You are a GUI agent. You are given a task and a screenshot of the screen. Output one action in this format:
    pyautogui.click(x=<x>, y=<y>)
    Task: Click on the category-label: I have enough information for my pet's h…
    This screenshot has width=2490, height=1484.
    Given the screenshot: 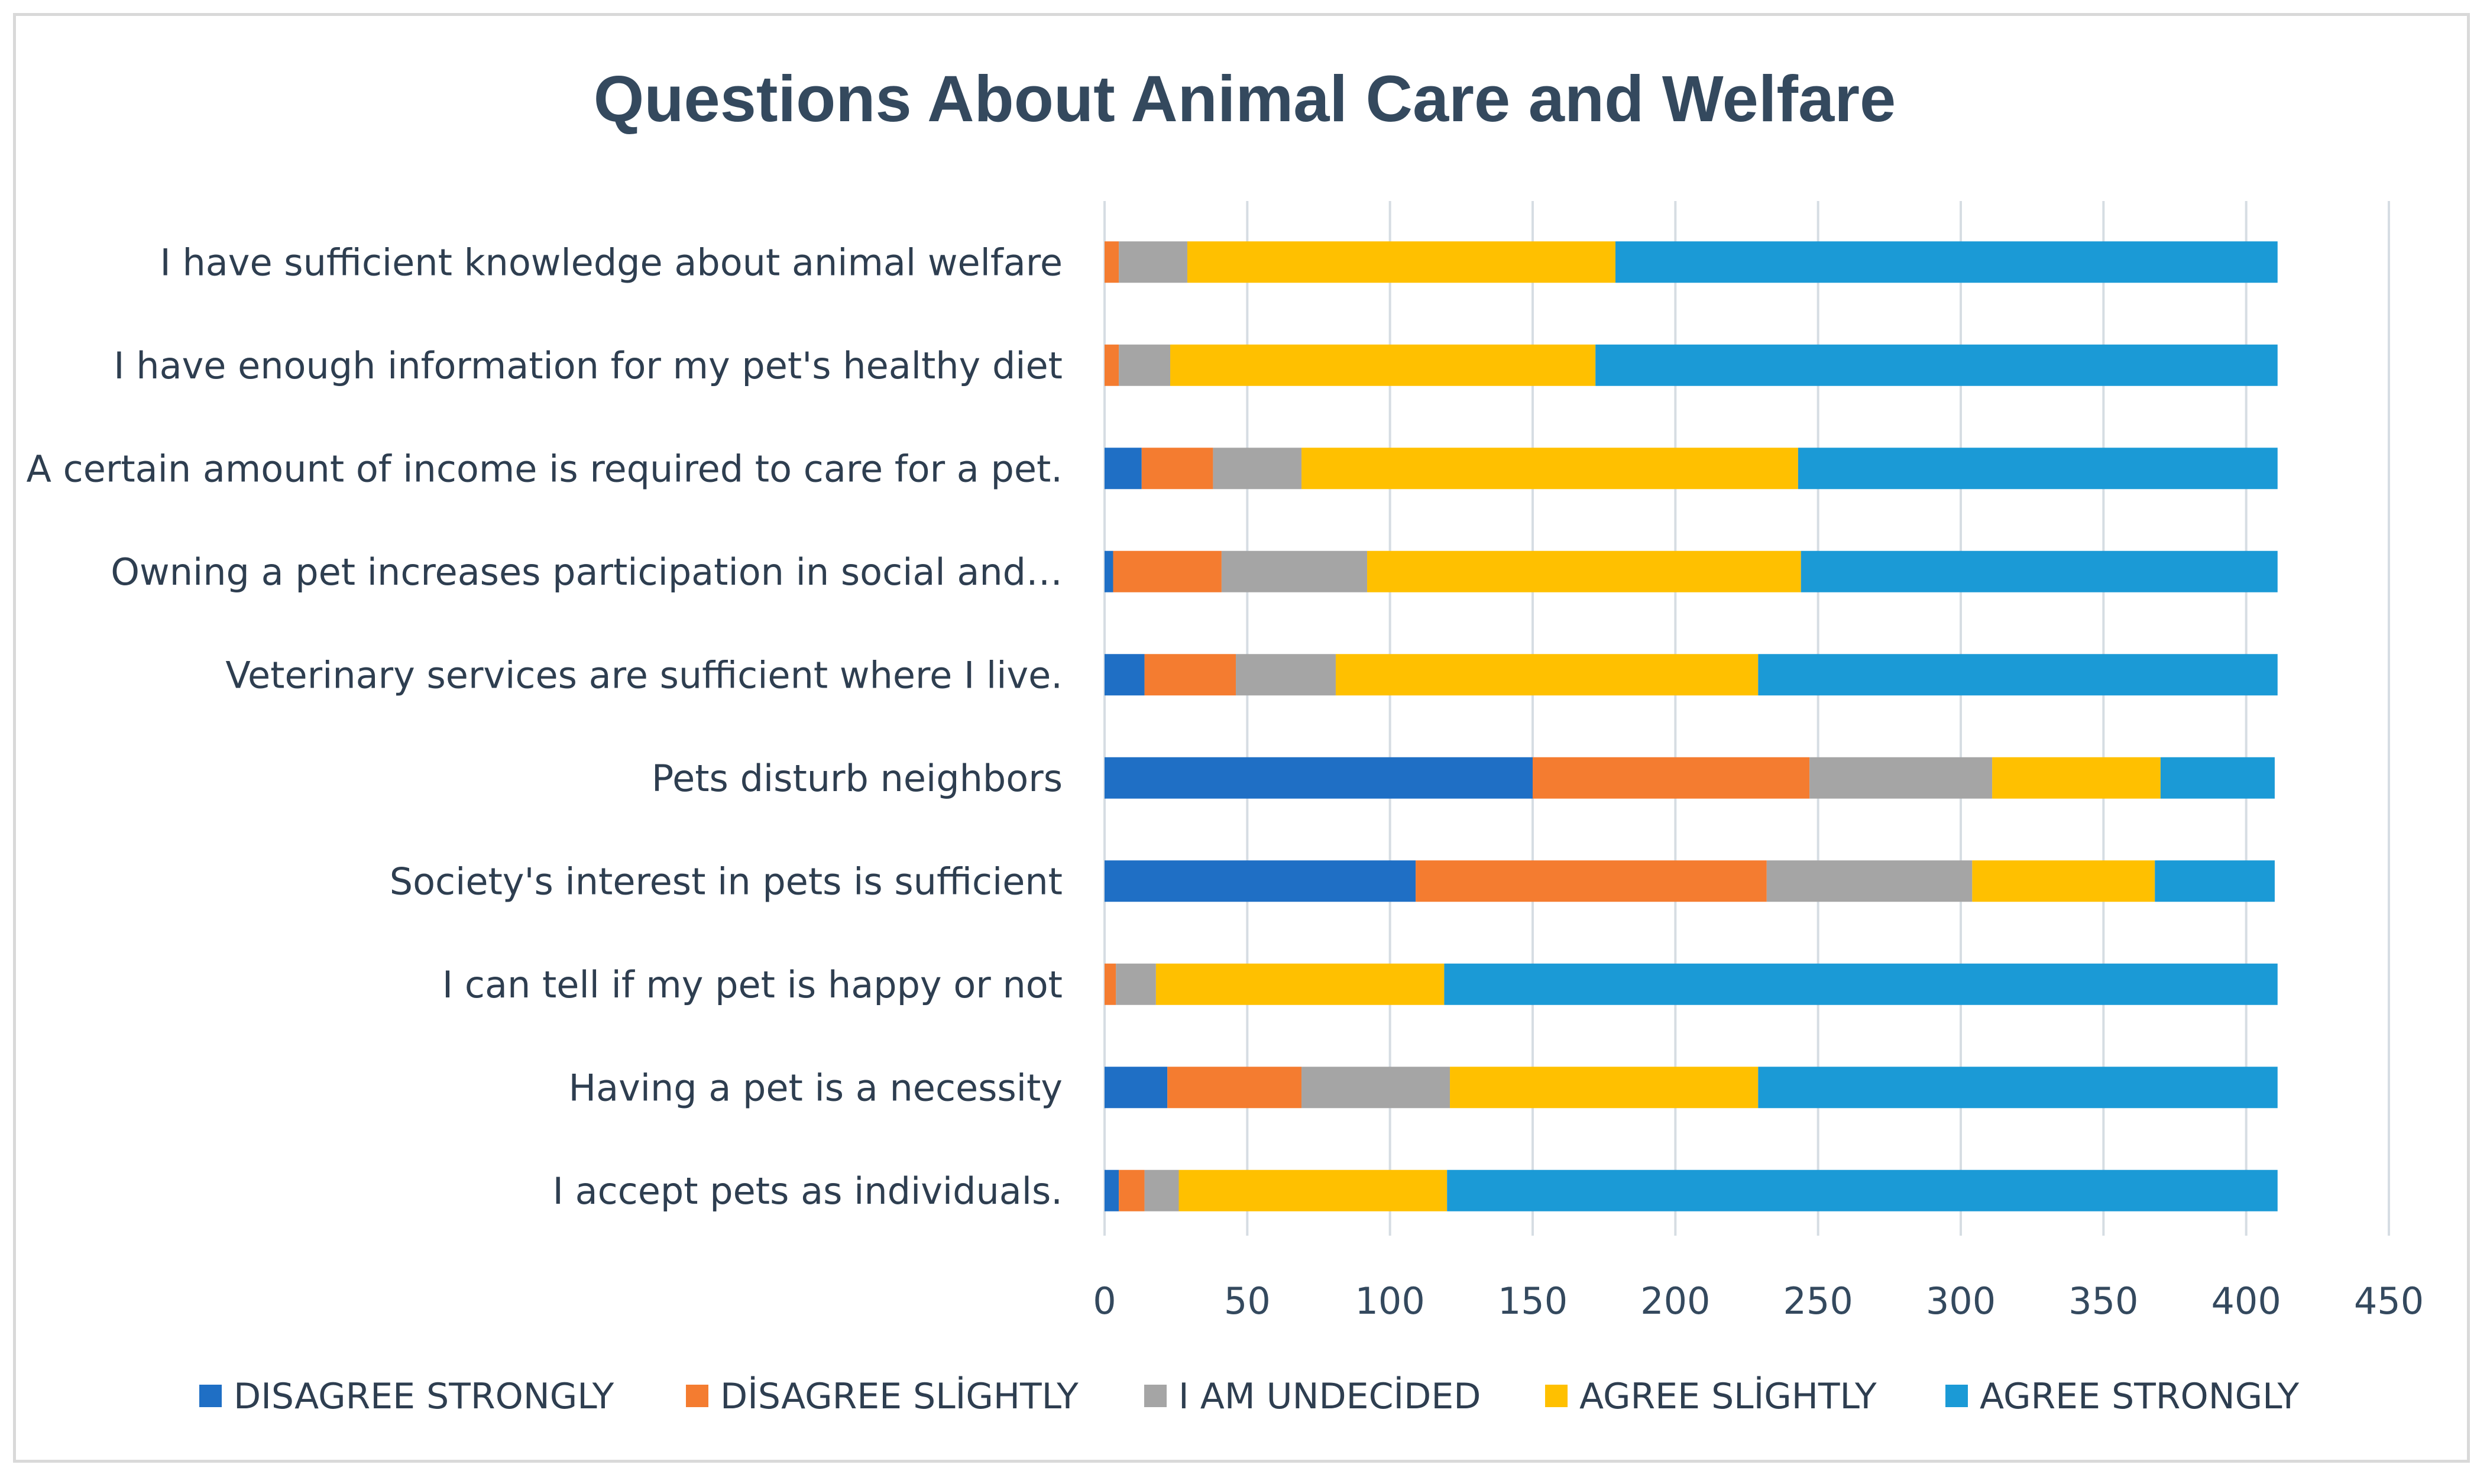 What is the action you would take?
    pyautogui.click(x=588, y=365)
    